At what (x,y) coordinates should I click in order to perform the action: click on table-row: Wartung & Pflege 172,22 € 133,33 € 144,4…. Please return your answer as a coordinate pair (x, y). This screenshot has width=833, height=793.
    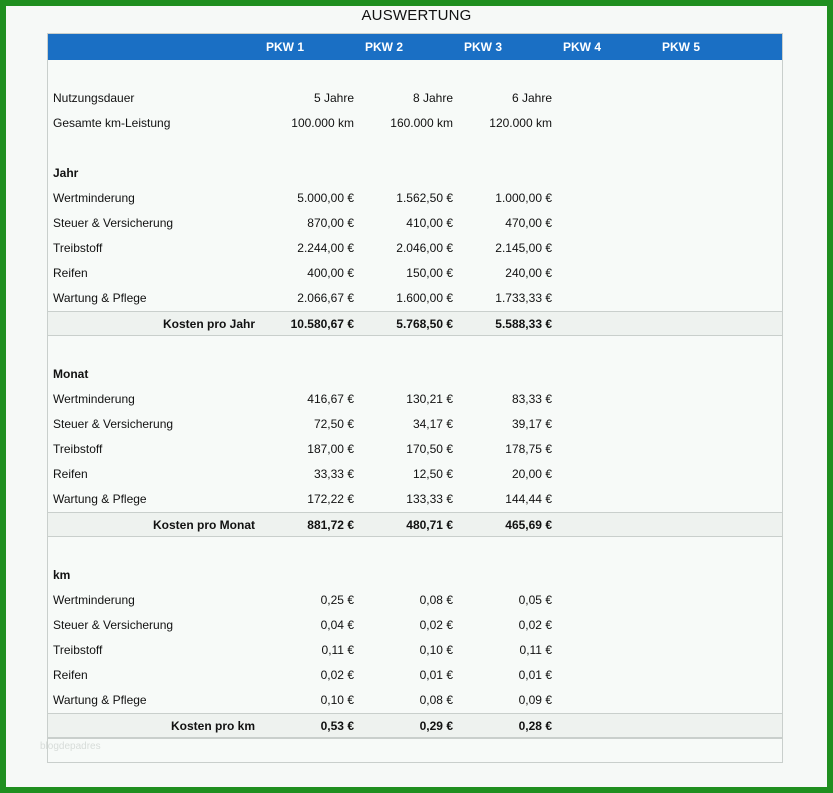
    Looking at the image, I should click on (415, 499).